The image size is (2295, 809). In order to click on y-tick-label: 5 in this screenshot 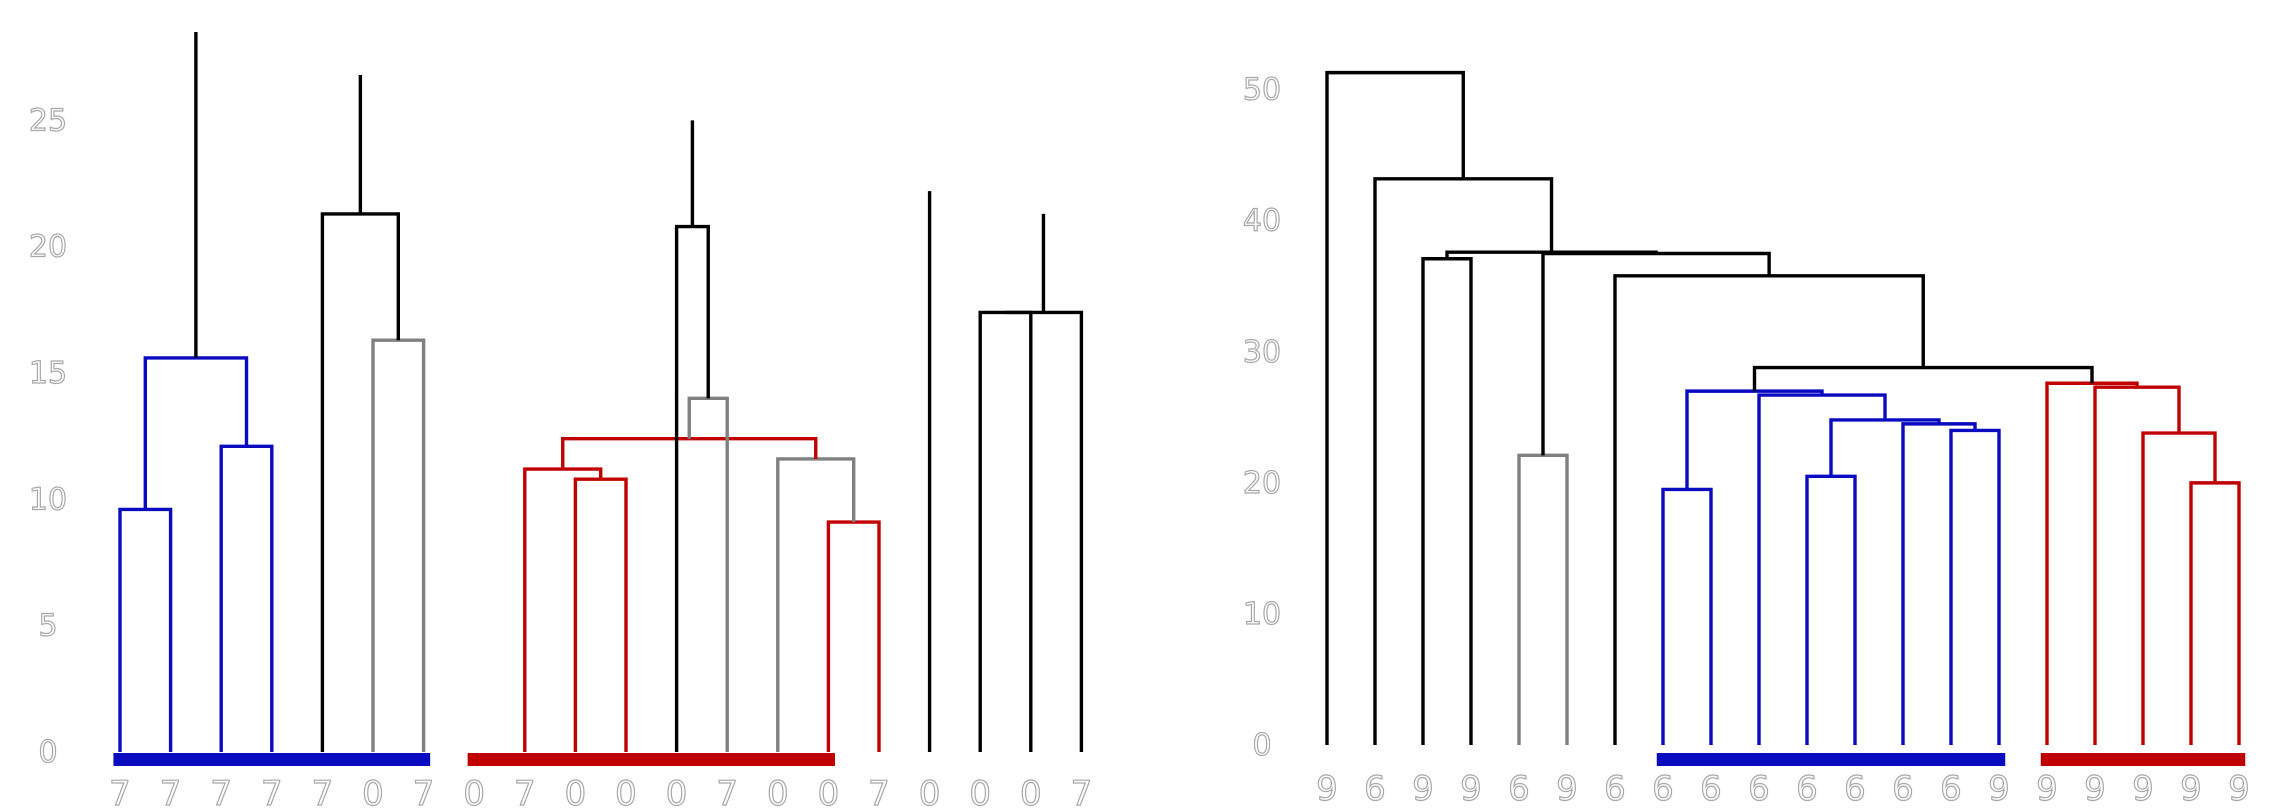, I will do `click(47, 626)`.